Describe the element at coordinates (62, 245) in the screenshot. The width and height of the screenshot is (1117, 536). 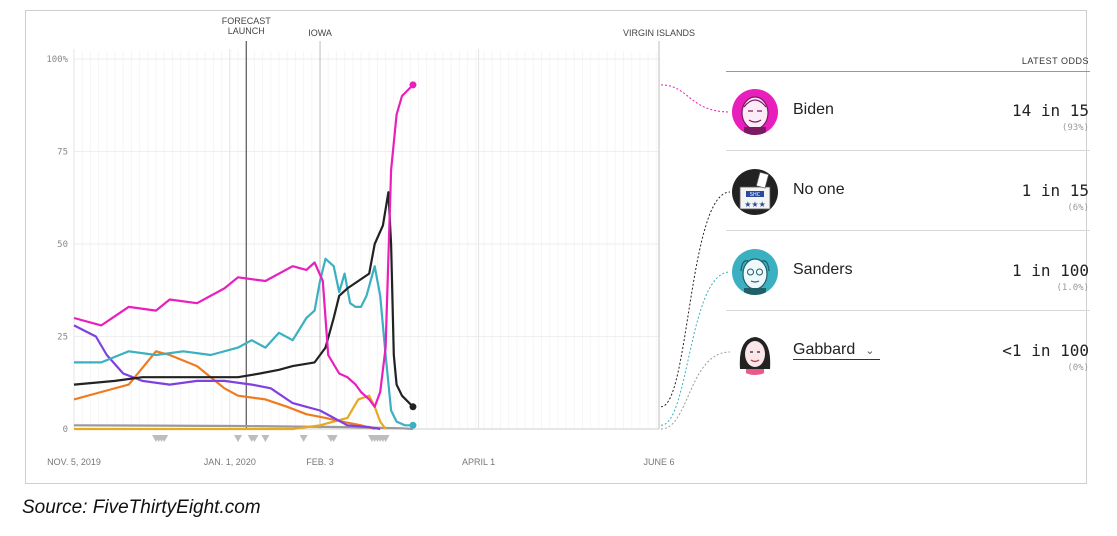
I see `y-tick-label: 50` at that location.